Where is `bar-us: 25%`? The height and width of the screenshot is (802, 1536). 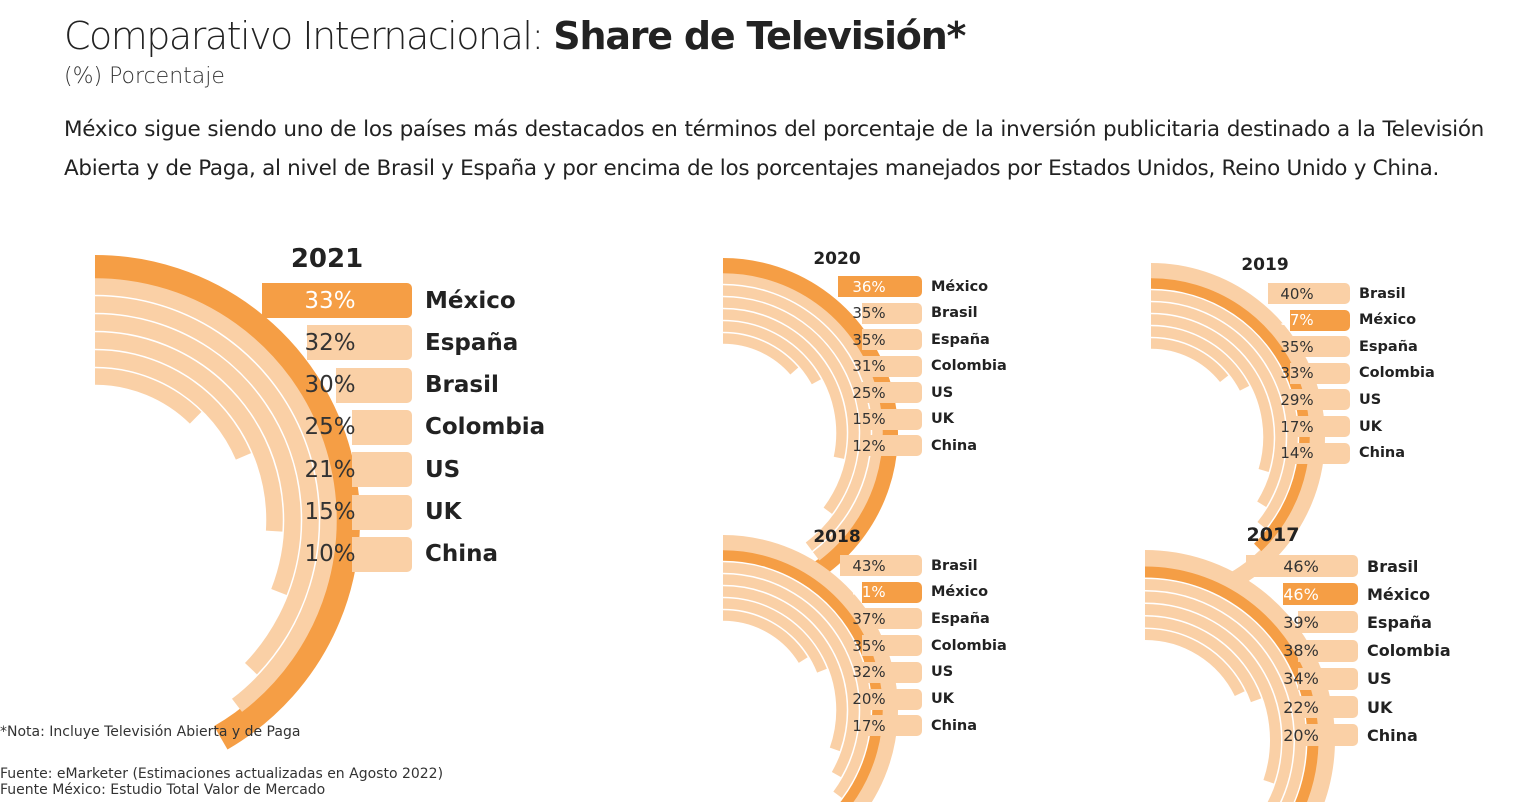 bar-us: 25% is located at coordinates (887, 392).